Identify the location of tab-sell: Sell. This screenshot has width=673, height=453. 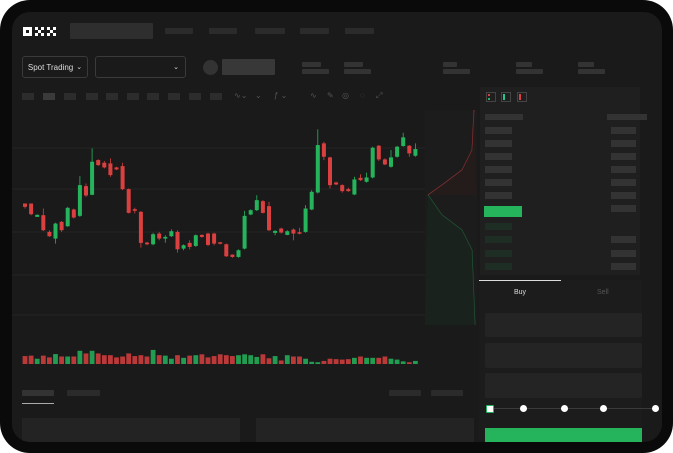
(603, 292).